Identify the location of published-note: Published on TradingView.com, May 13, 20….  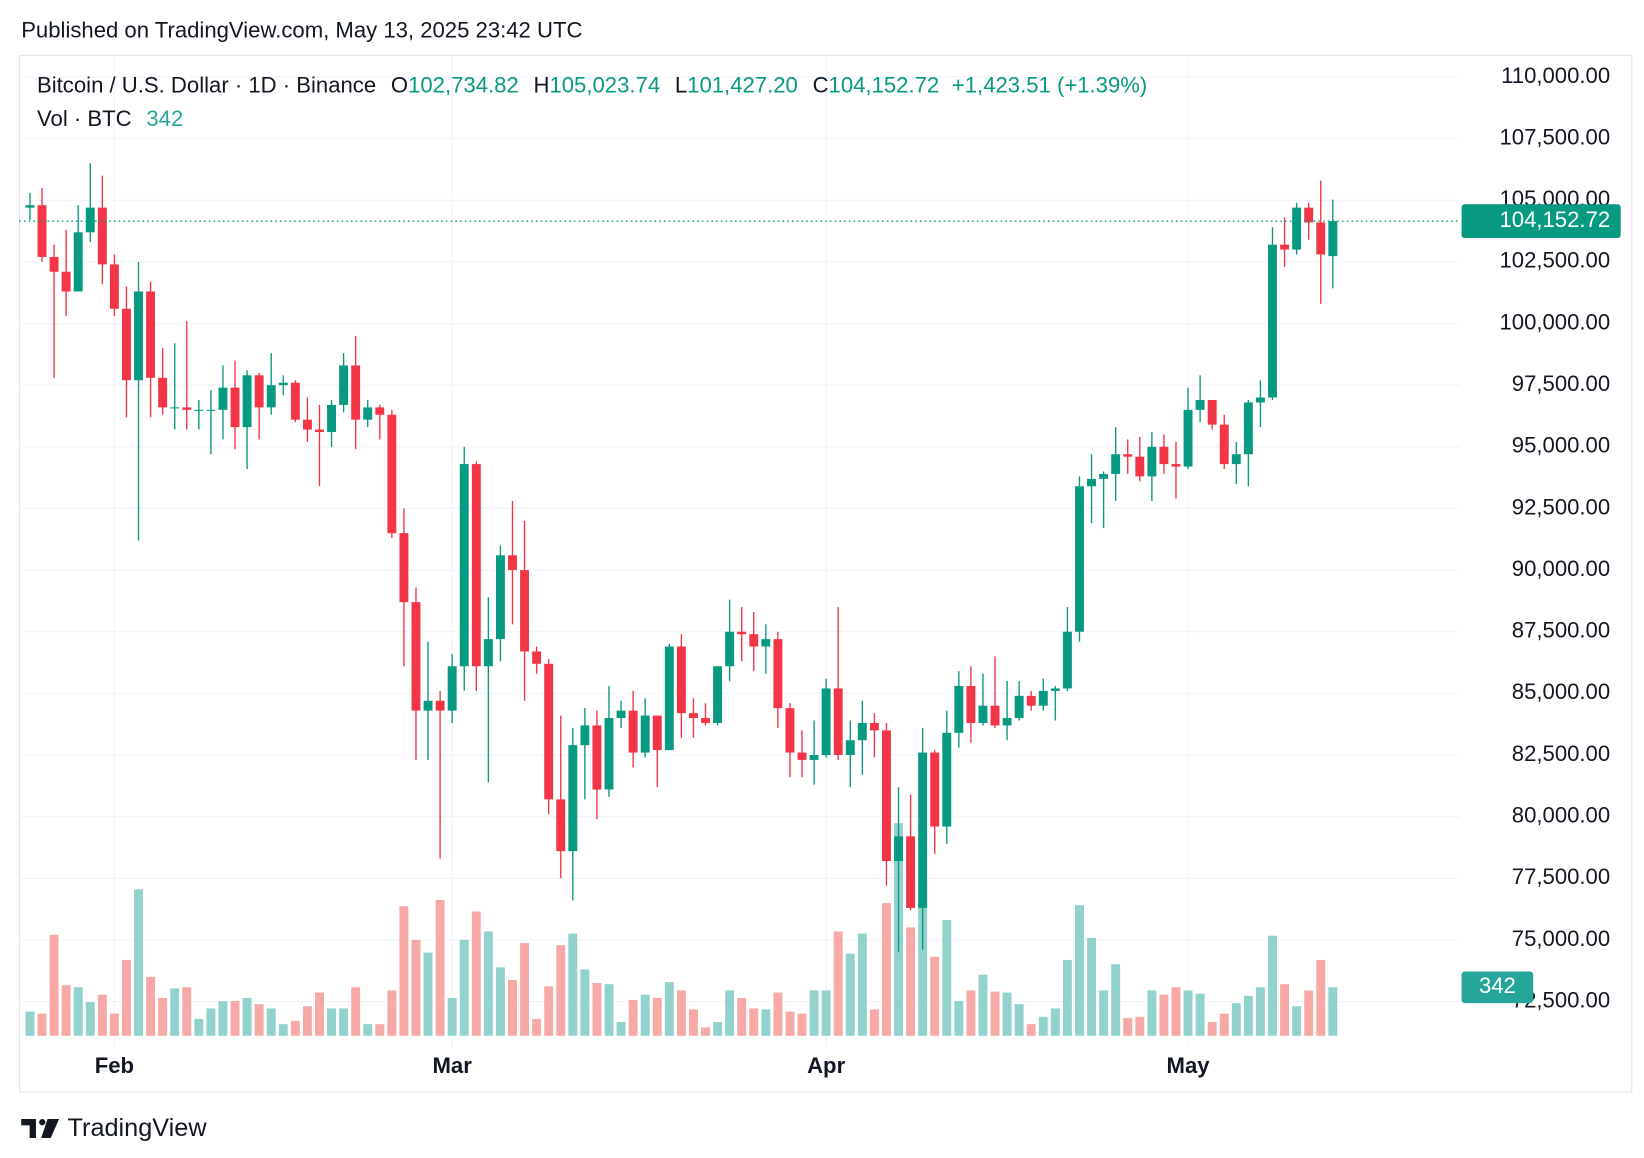
(301, 29).